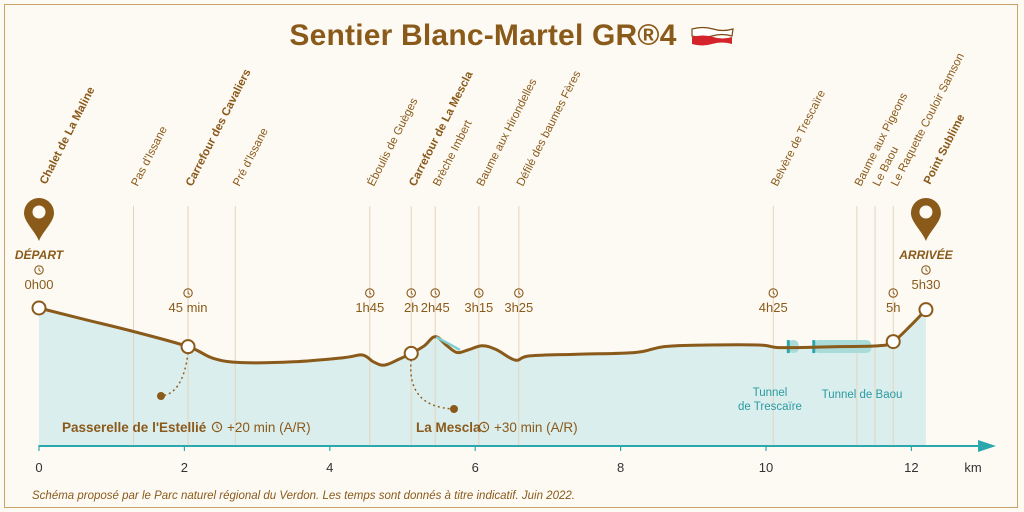  Describe the element at coordinates (770, 407) in the screenshot. I see `tunnel-label: de Trescaïre` at that location.